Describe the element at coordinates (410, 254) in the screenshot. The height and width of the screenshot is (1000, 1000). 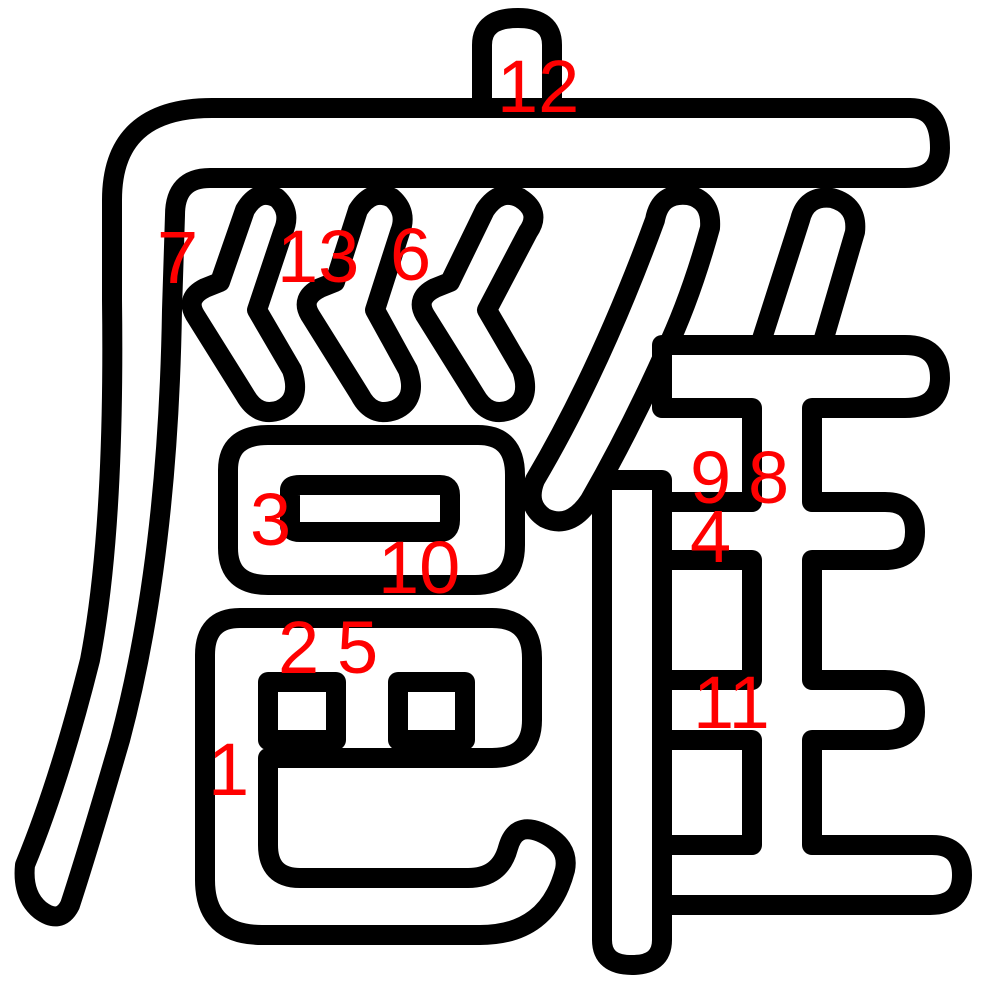
I see `stroke-number-6: 6` at that location.